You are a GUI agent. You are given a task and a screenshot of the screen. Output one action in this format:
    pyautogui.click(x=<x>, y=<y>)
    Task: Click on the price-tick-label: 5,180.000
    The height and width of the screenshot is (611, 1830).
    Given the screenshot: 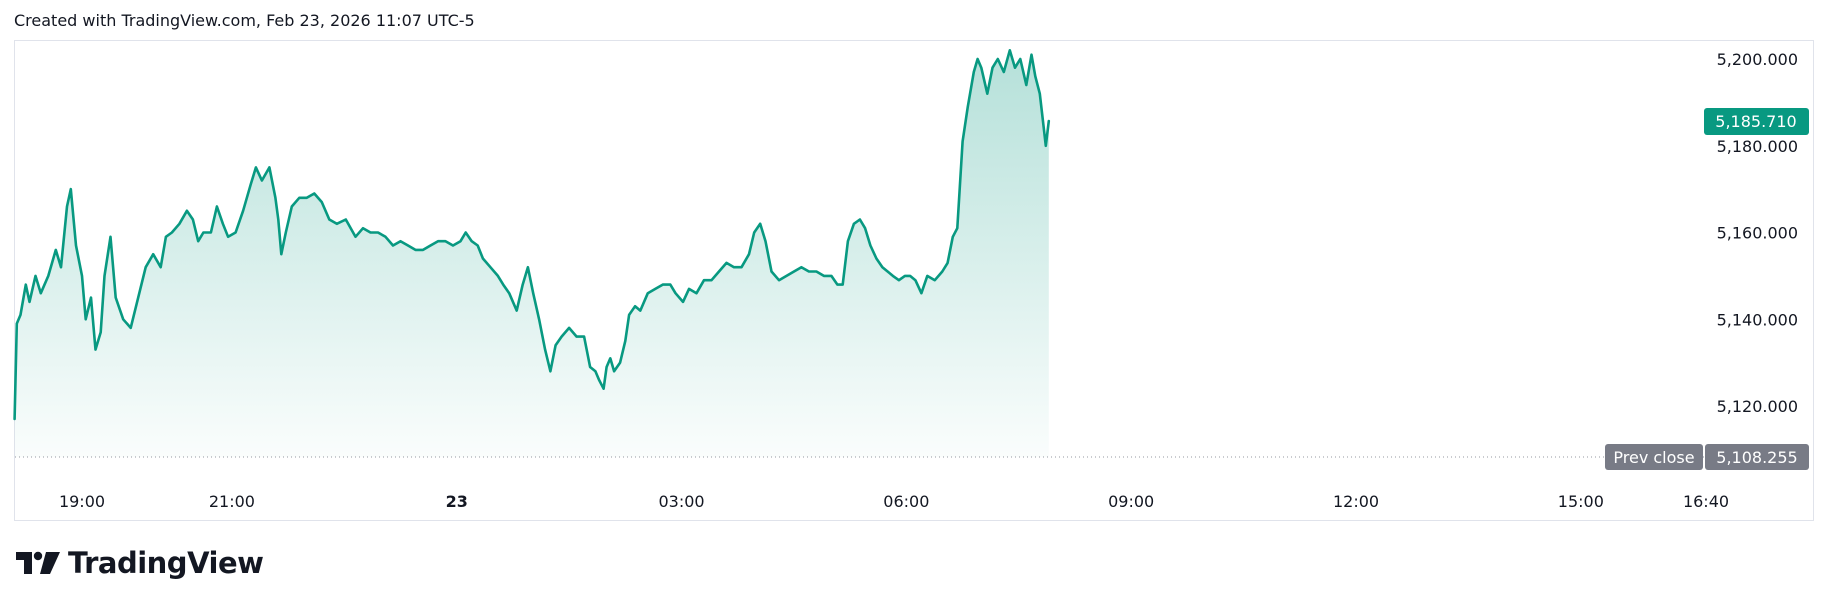 What is the action you would take?
    pyautogui.click(x=1757, y=146)
    